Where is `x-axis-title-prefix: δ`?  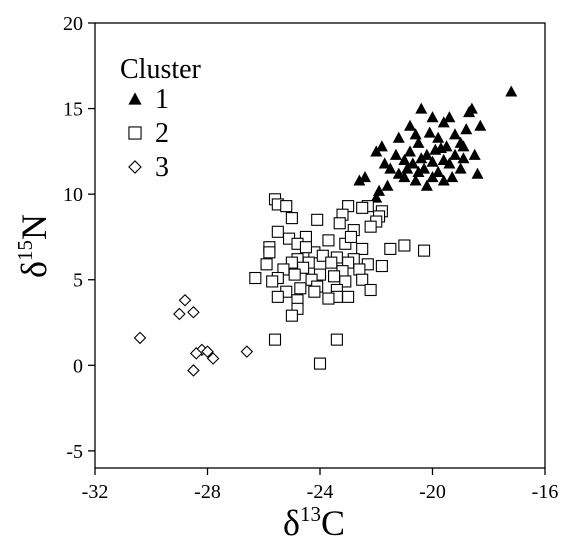
x-axis-title-prefix: δ is located at coordinates (291, 523).